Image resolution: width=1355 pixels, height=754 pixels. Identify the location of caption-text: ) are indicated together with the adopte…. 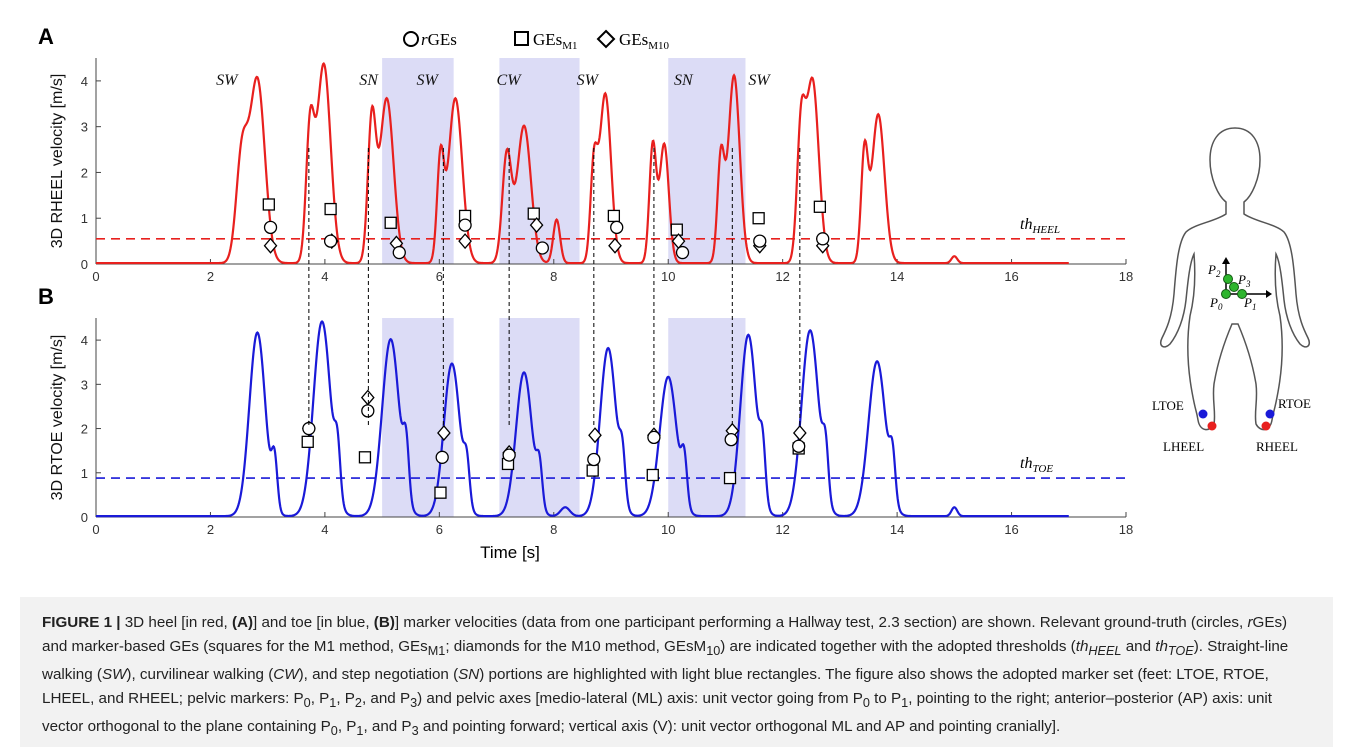
(898, 646).